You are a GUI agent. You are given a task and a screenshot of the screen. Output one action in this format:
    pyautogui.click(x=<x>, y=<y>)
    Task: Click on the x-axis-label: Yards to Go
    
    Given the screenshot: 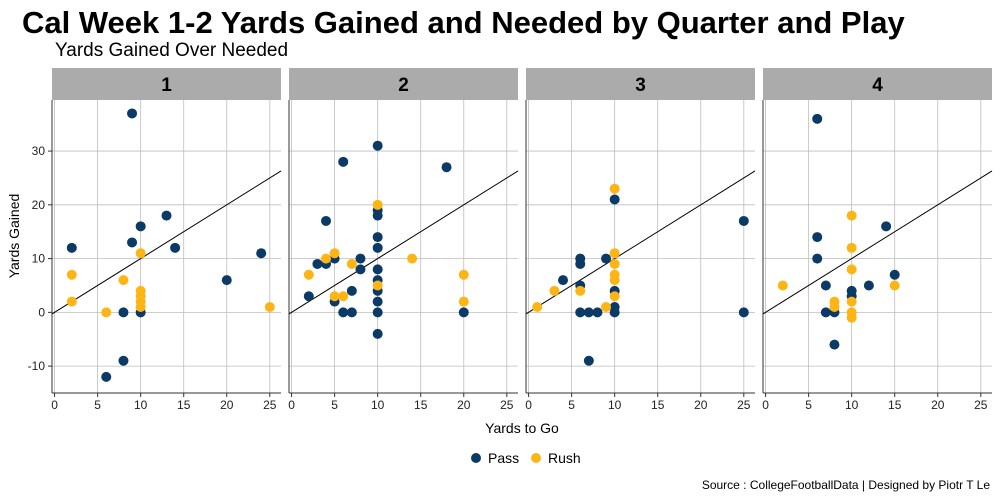 What is the action you would take?
    pyautogui.click(x=522, y=428)
    